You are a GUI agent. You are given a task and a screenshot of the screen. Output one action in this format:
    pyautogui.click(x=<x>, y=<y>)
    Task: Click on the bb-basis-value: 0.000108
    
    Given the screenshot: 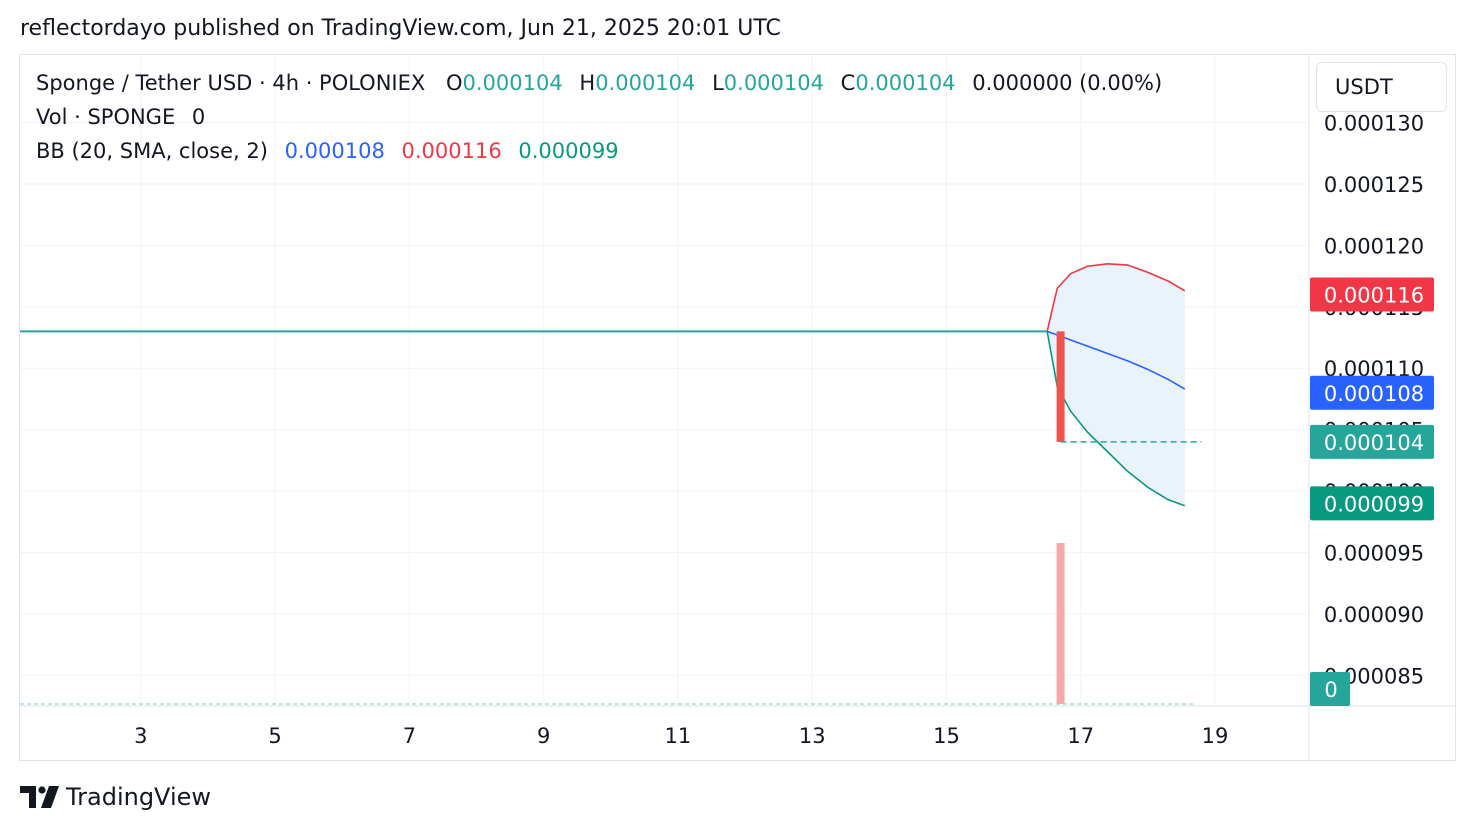 What is the action you would take?
    pyautogui.click(x=334, y=151)
    